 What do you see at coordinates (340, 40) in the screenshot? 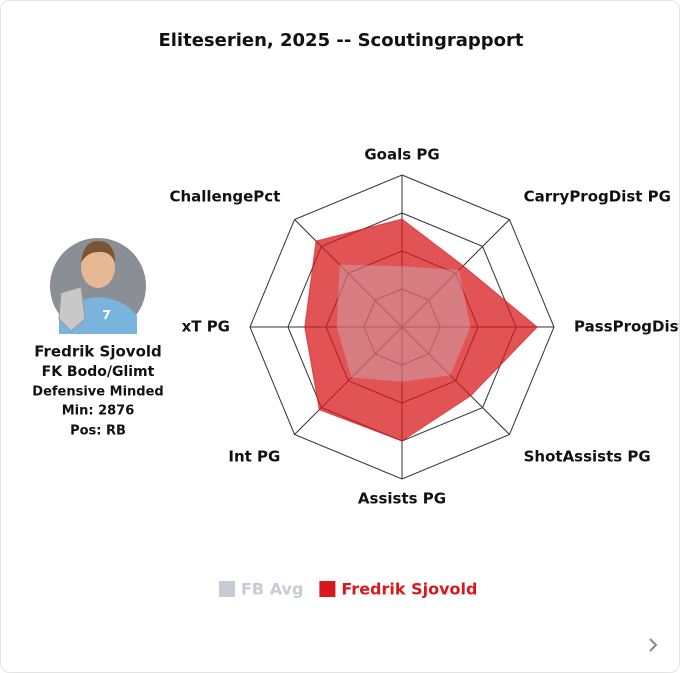
I see `chart-title: Eliteserien, 2025 -- Scoutingrapport` at bounding box center [340, 40].